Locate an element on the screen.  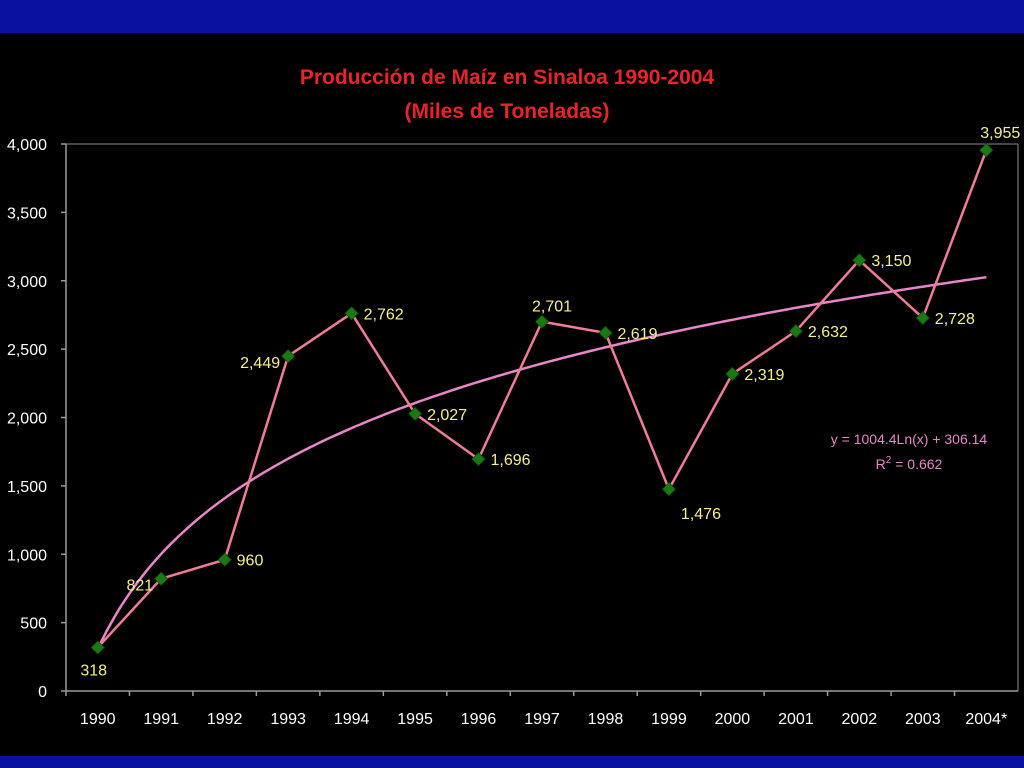
r2-exponent: 2 is located at coordinates (889, 460).